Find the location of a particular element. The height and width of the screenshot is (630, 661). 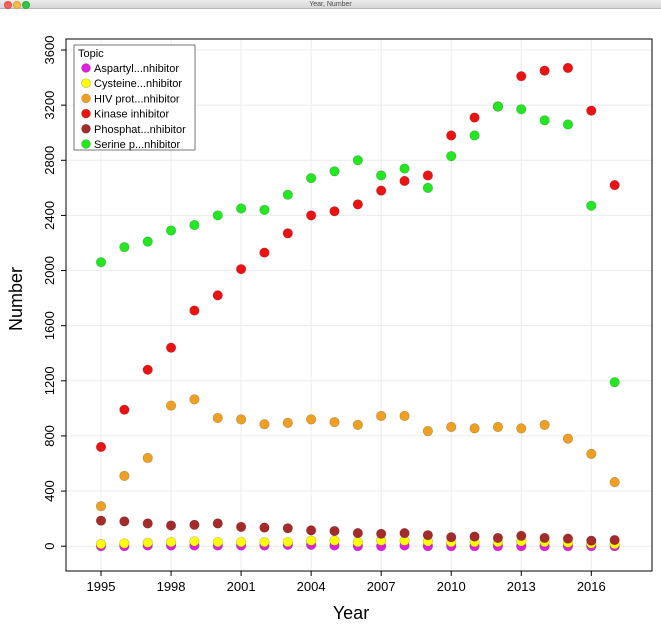

legend-label: Aspartyl...nhibitor is located at coordinates (136, 69).